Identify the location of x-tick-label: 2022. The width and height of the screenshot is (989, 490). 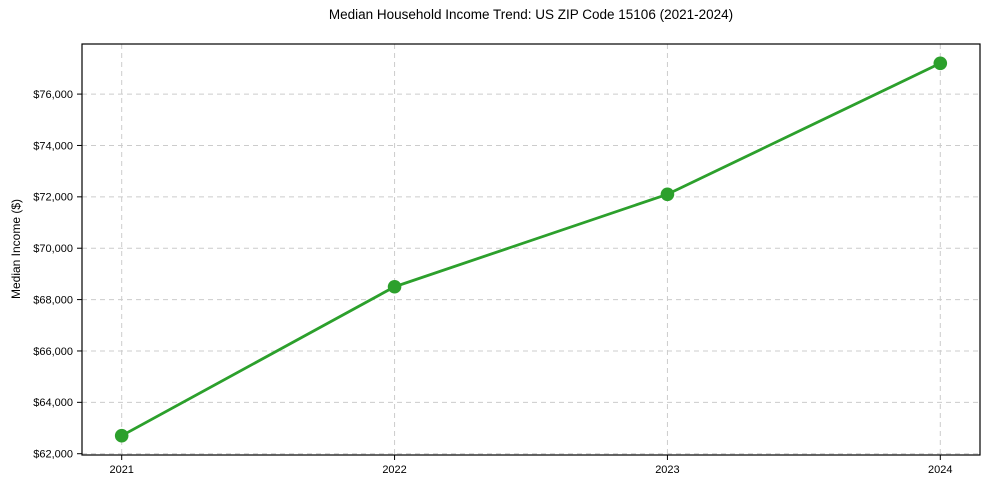
(394, 470).